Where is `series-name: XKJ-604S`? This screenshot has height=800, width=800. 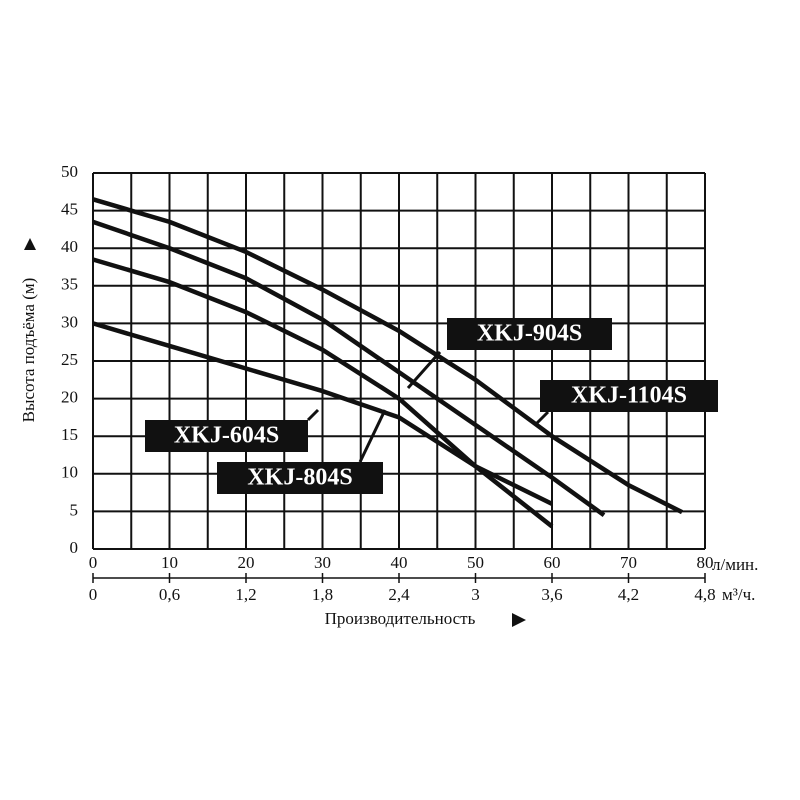
series-name: XKJ-604S is located at coordinates (226, 436).